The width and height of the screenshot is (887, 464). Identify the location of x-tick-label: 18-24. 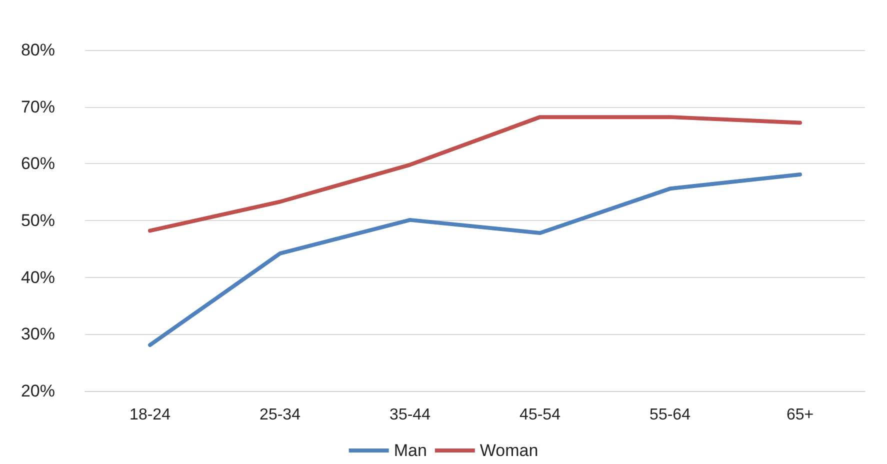
(150, 415).